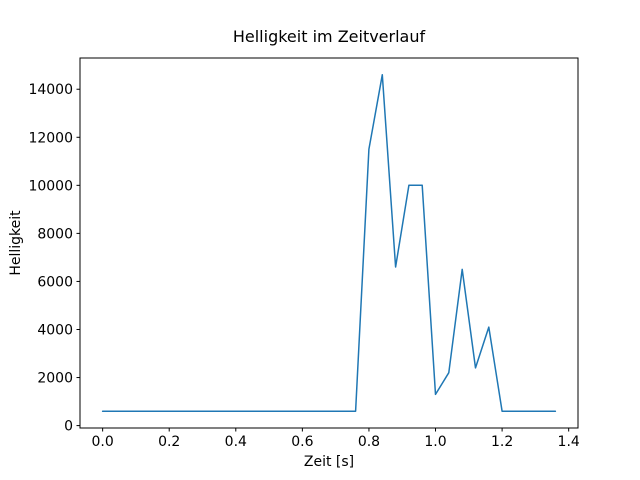 The image size is (640, 480). Describe the element at coordinates (103, 442) in the screenshot. I see `x-tick-label: 0.0` at that location.